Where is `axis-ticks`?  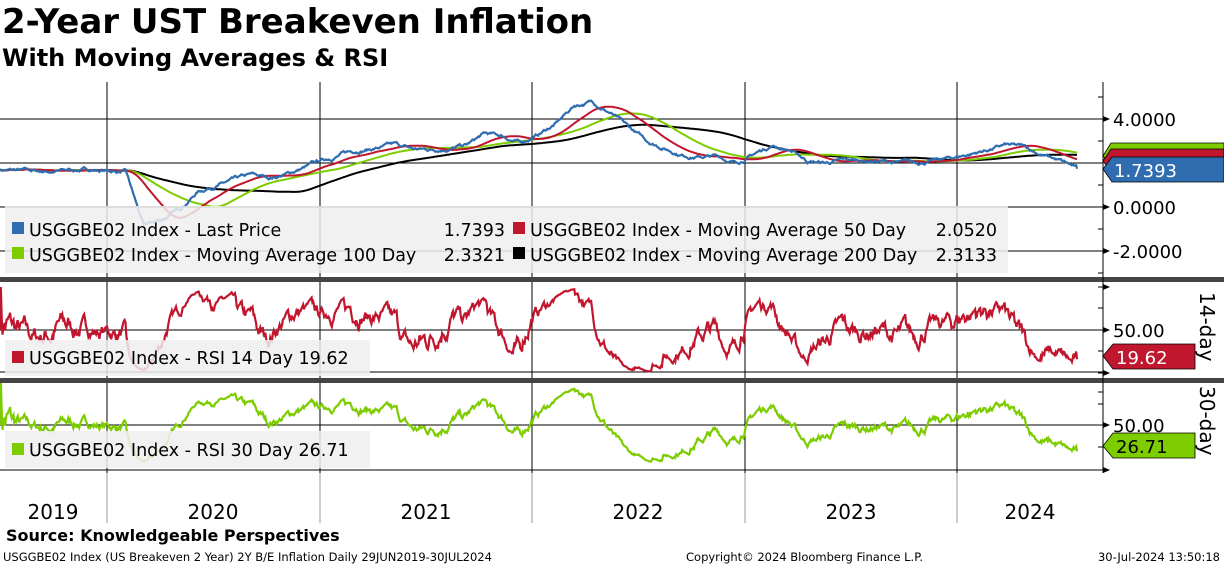
axis-ticks is located at coordinates (1104, 284).